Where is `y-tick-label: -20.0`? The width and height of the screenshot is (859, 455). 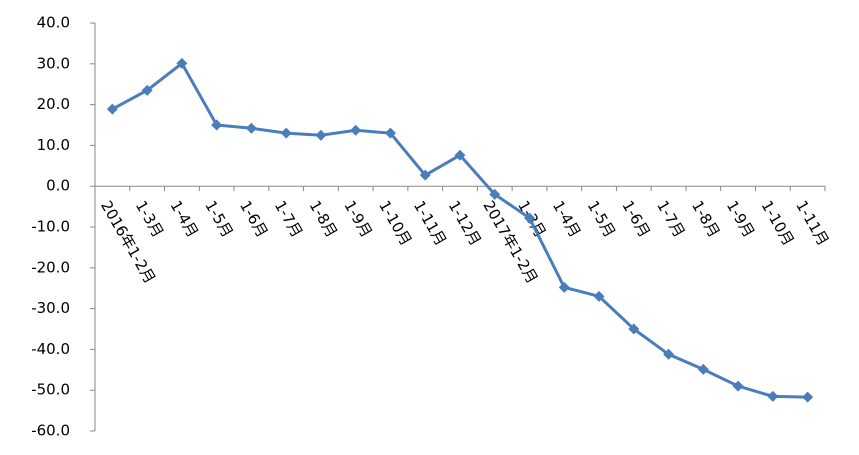
y-tick-label: -20.0 is located at coordinates (50, 267).